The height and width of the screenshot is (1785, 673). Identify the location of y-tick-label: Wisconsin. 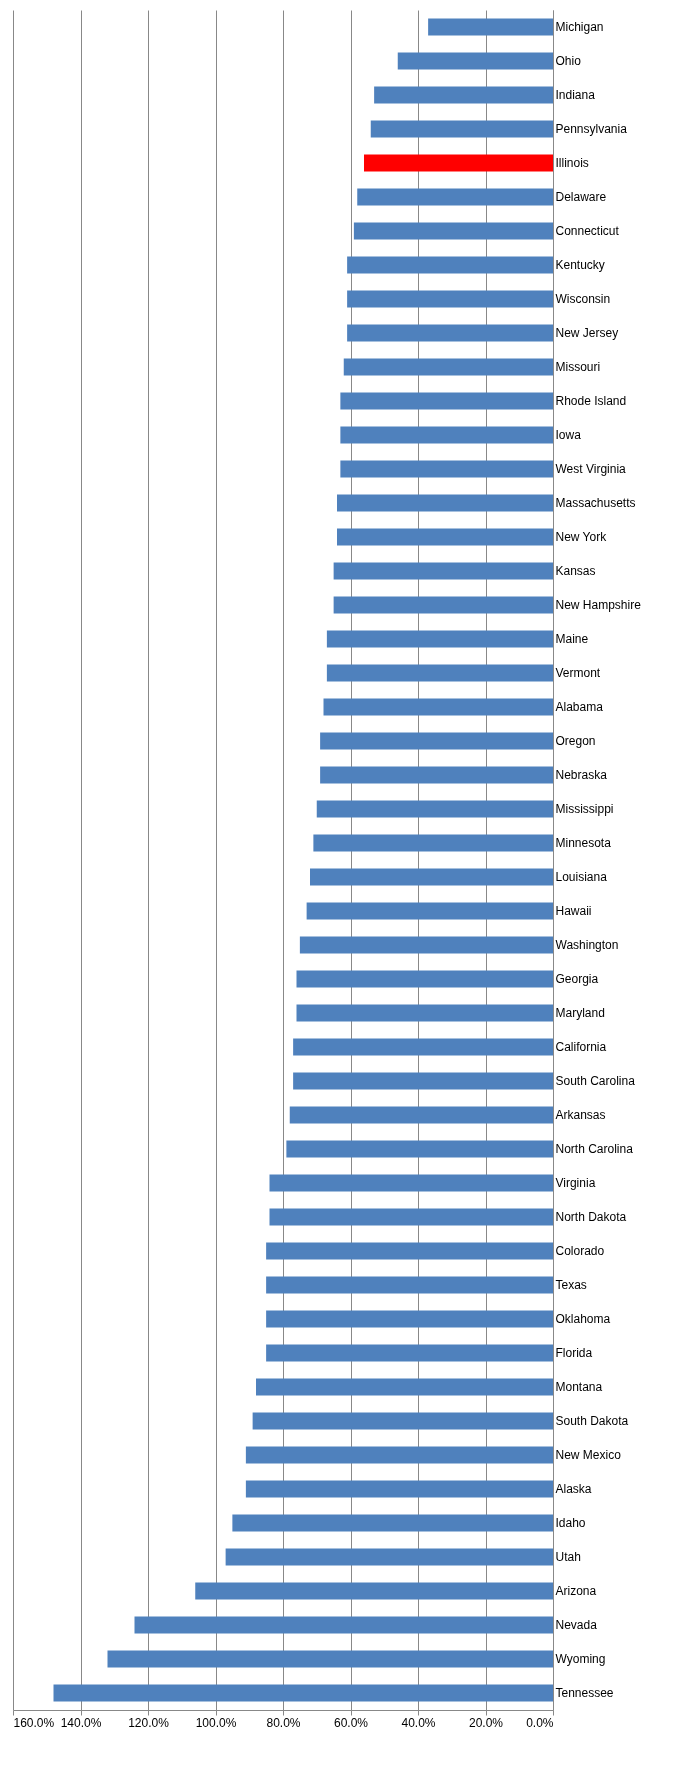
(583, 299).